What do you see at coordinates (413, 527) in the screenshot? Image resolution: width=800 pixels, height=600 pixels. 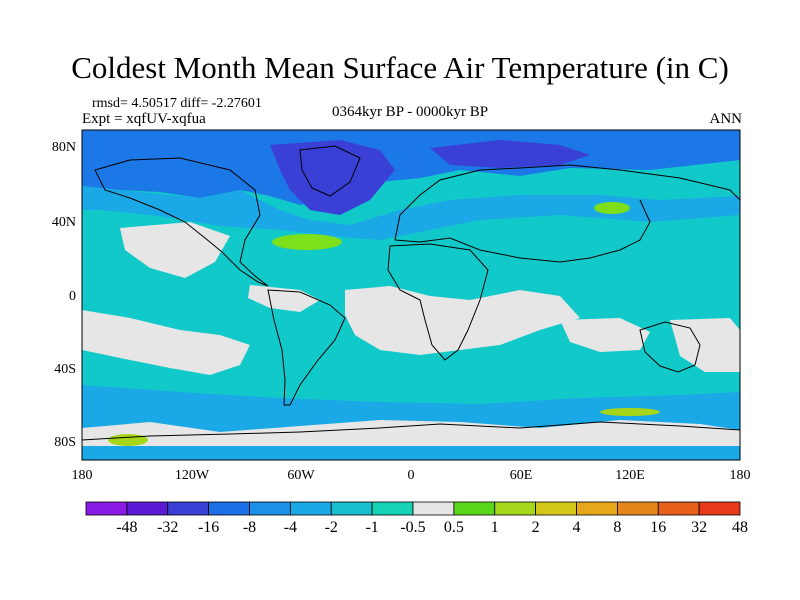 I see `colorbar-tick-label: -0.5` at bounding box center [413, 527].